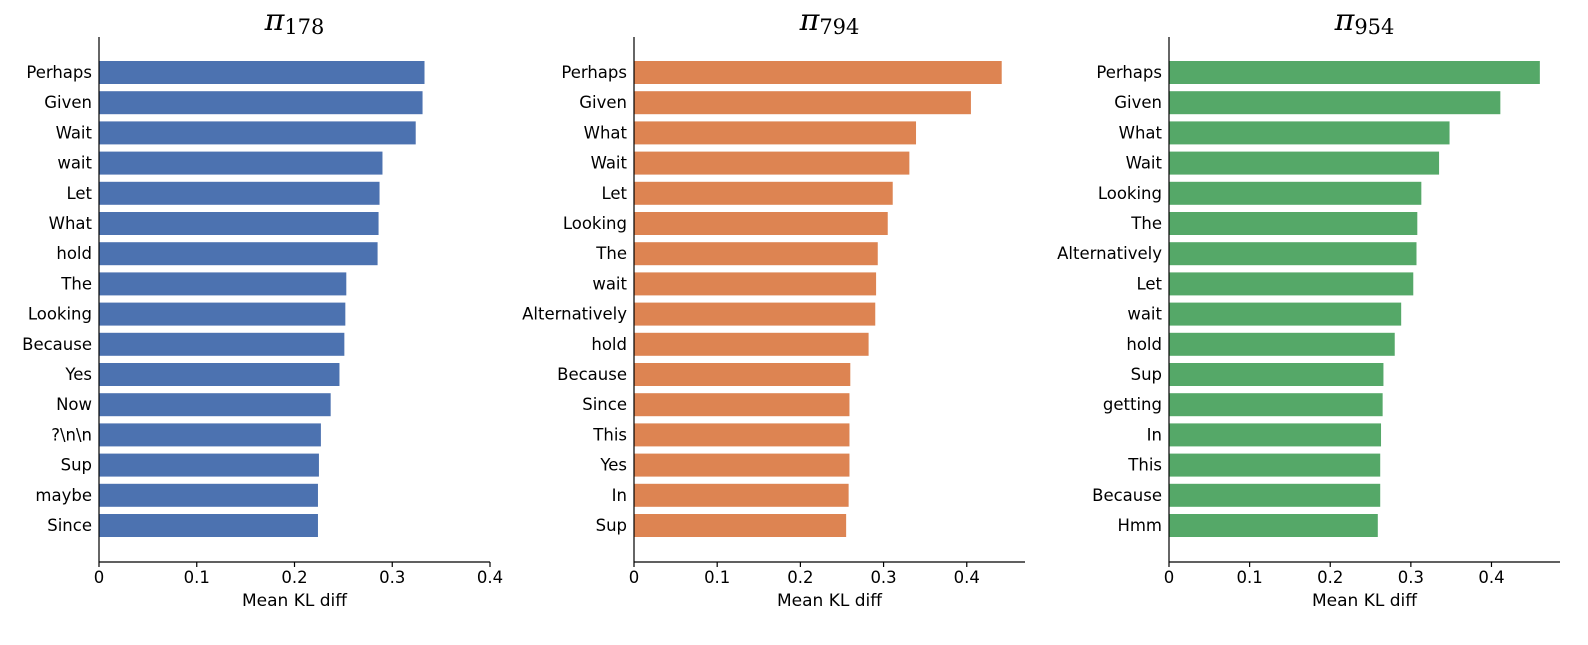 The height and width of the screenshot is (645, 1588). Describe the element at coordinates (304, 27) in the screenshot. I see `chart-title-subscript: 178` at that location.